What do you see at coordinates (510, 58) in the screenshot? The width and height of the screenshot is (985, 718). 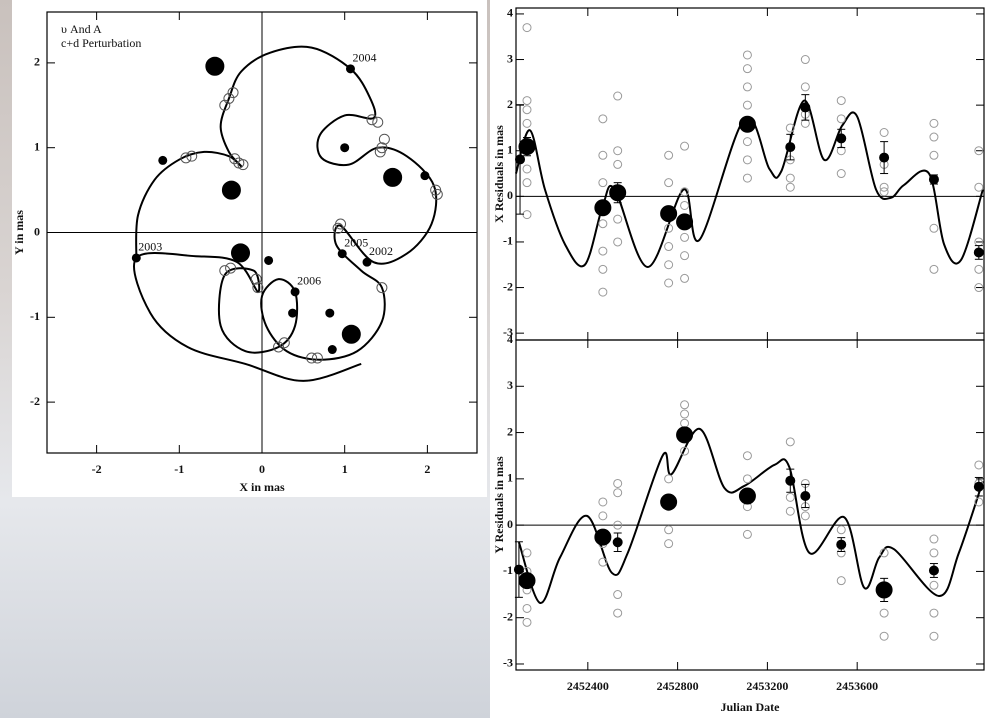 I see `y-tick-label: 3` at bounding box center [510, 58].